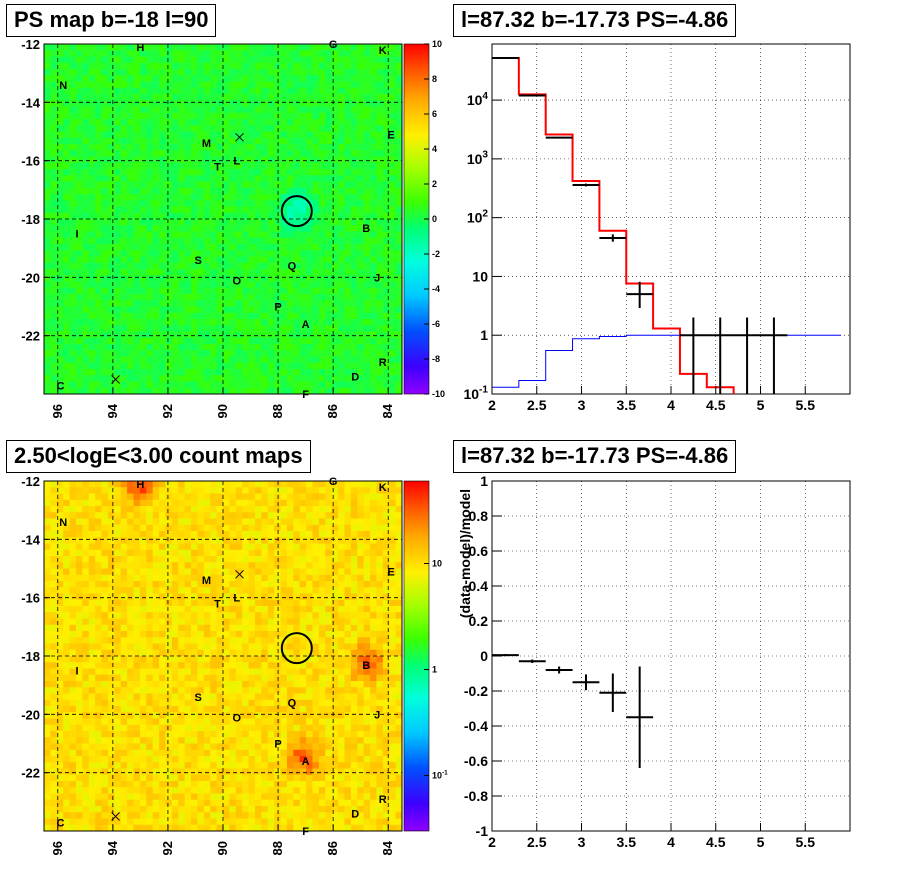 The width and height of the screenshot is (898, 875). I want to click on colorbar-tick-label: 4, so click(434, 149).